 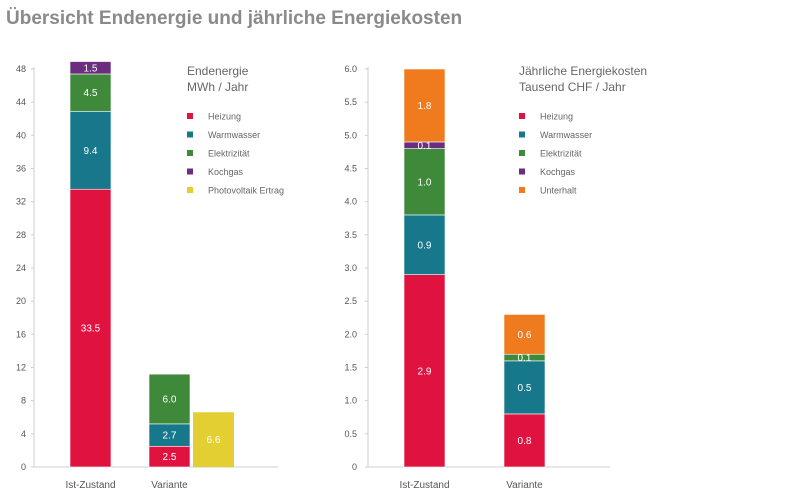 I want to click on chart2-bar-variante-warmwasser, so click(x=524, y=387).